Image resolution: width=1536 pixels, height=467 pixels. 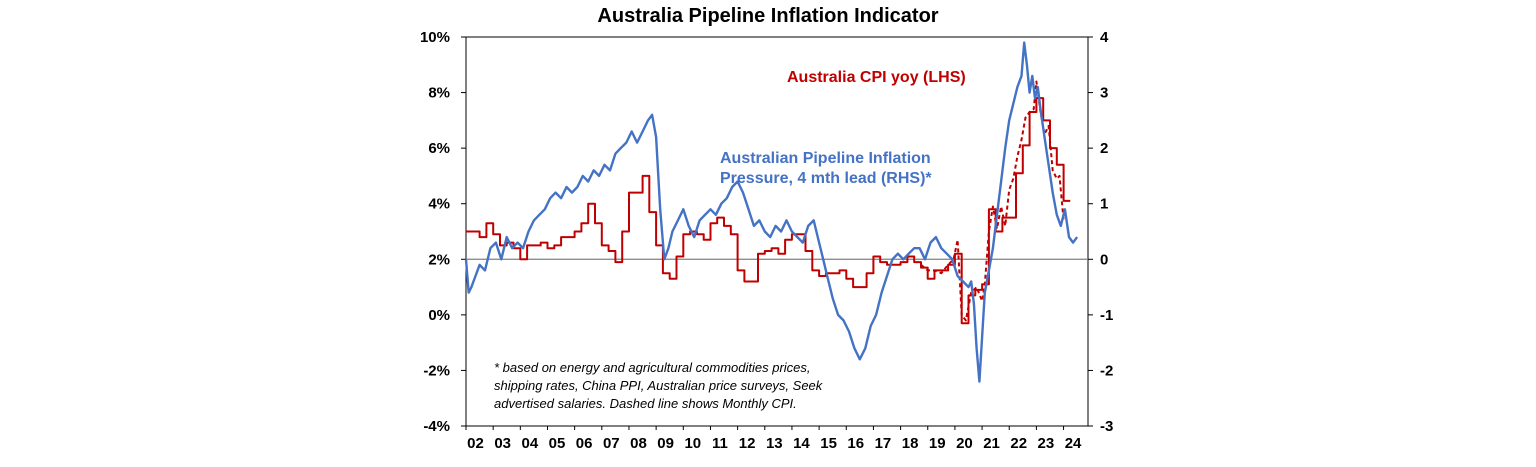 I want to click on left-axis-tick-label: -2%, so click(x=436, y=370).